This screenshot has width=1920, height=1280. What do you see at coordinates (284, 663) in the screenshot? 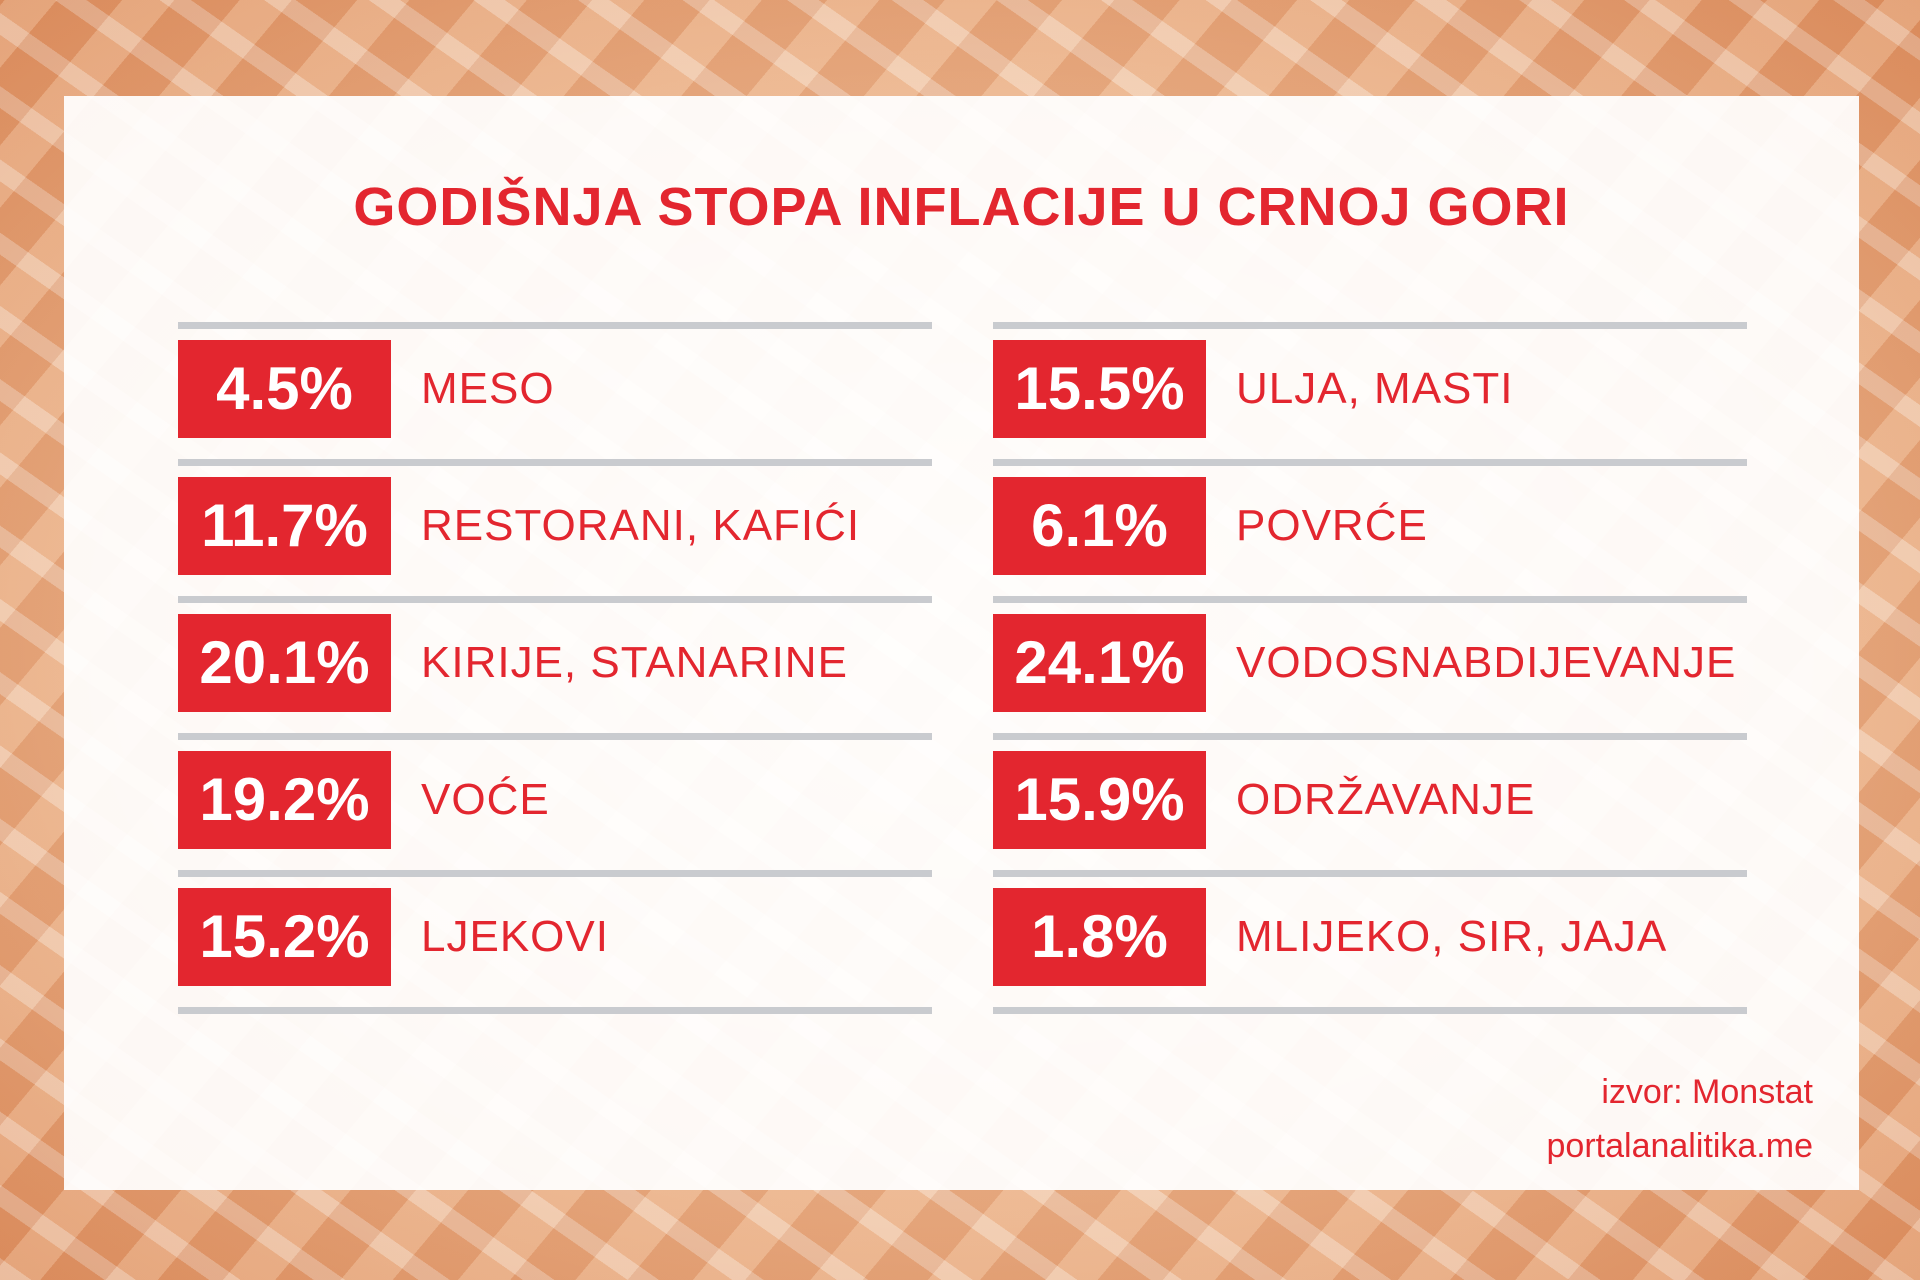
I see `value-box: 20.1%` at bounding box center [284, 663].